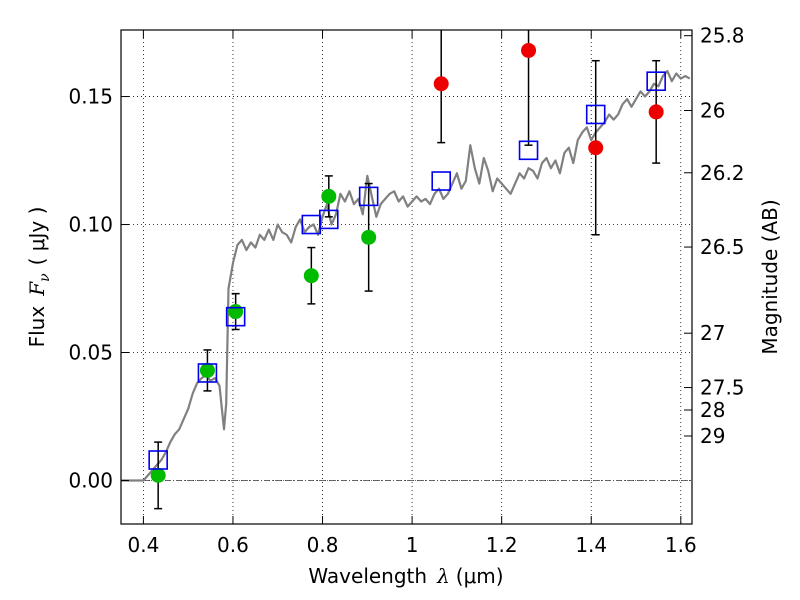  What do you see at coordinates (681, 545) in the screenshot?
I see `x-tick-label: 1.6` at bounding box center [681, 545].